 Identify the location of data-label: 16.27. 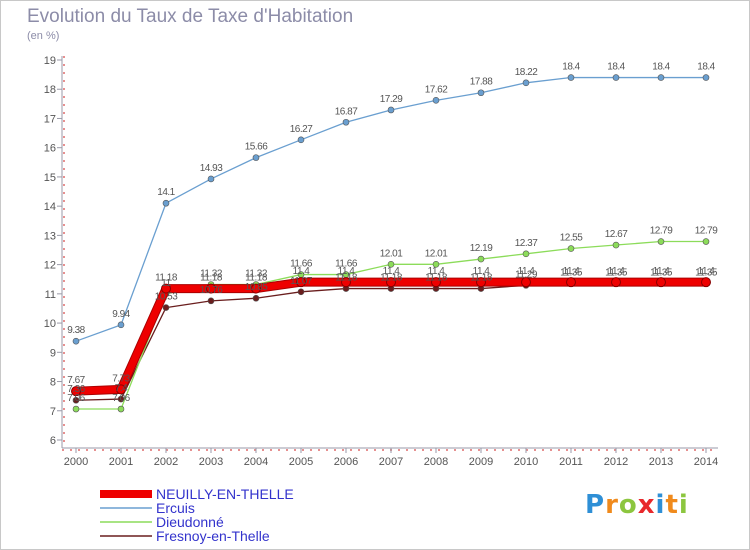
(301, 129).